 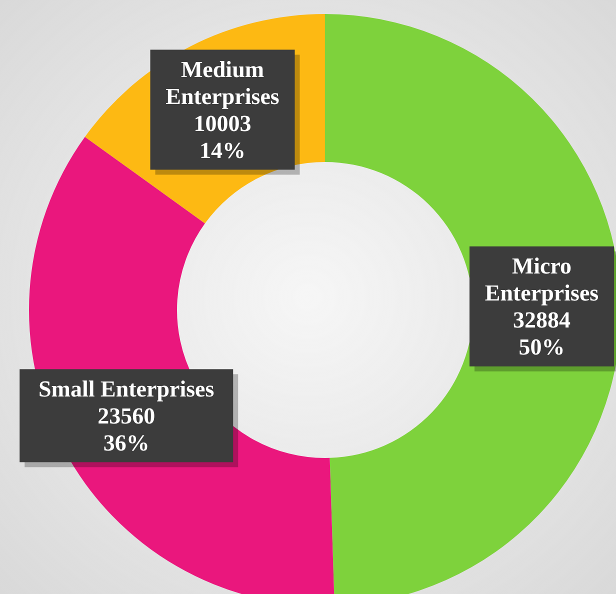 What do you see at coordinates (126, 389) in the screenshot?
I see `slice-label: Small Enterprises` at bounding box center [126, 389].